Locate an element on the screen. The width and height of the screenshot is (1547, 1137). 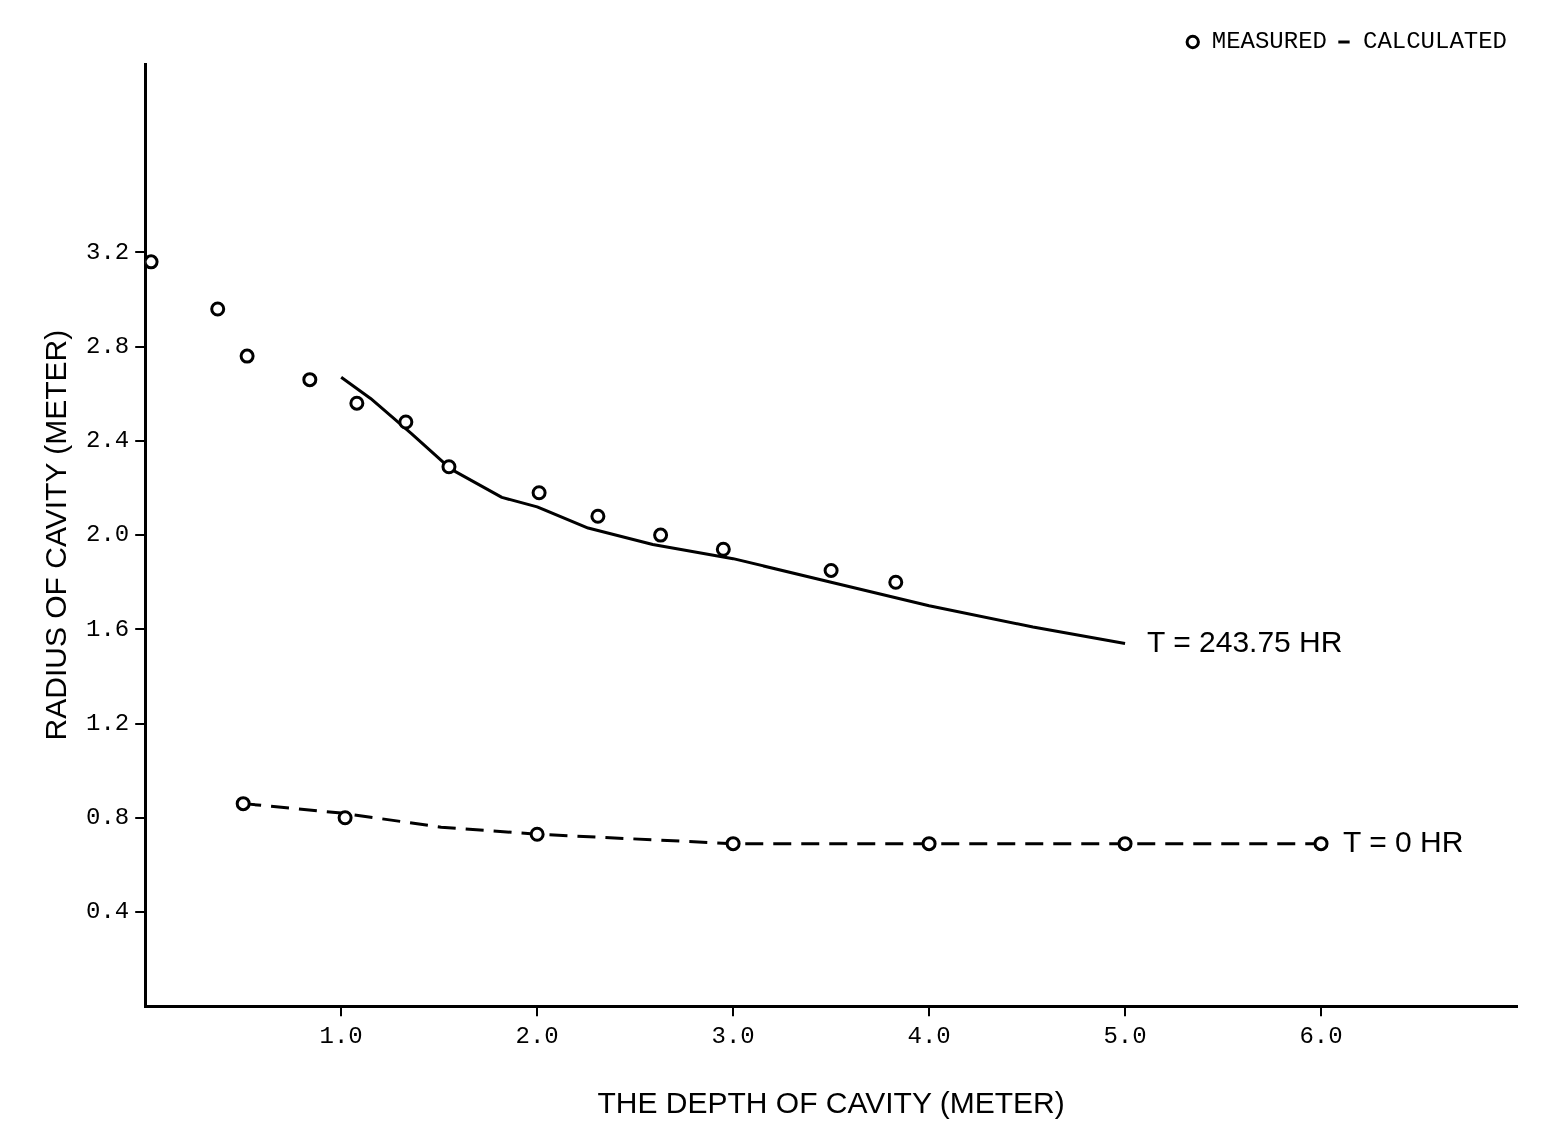
y-tick-label: 2.0 is located at coordinates (107, 535).